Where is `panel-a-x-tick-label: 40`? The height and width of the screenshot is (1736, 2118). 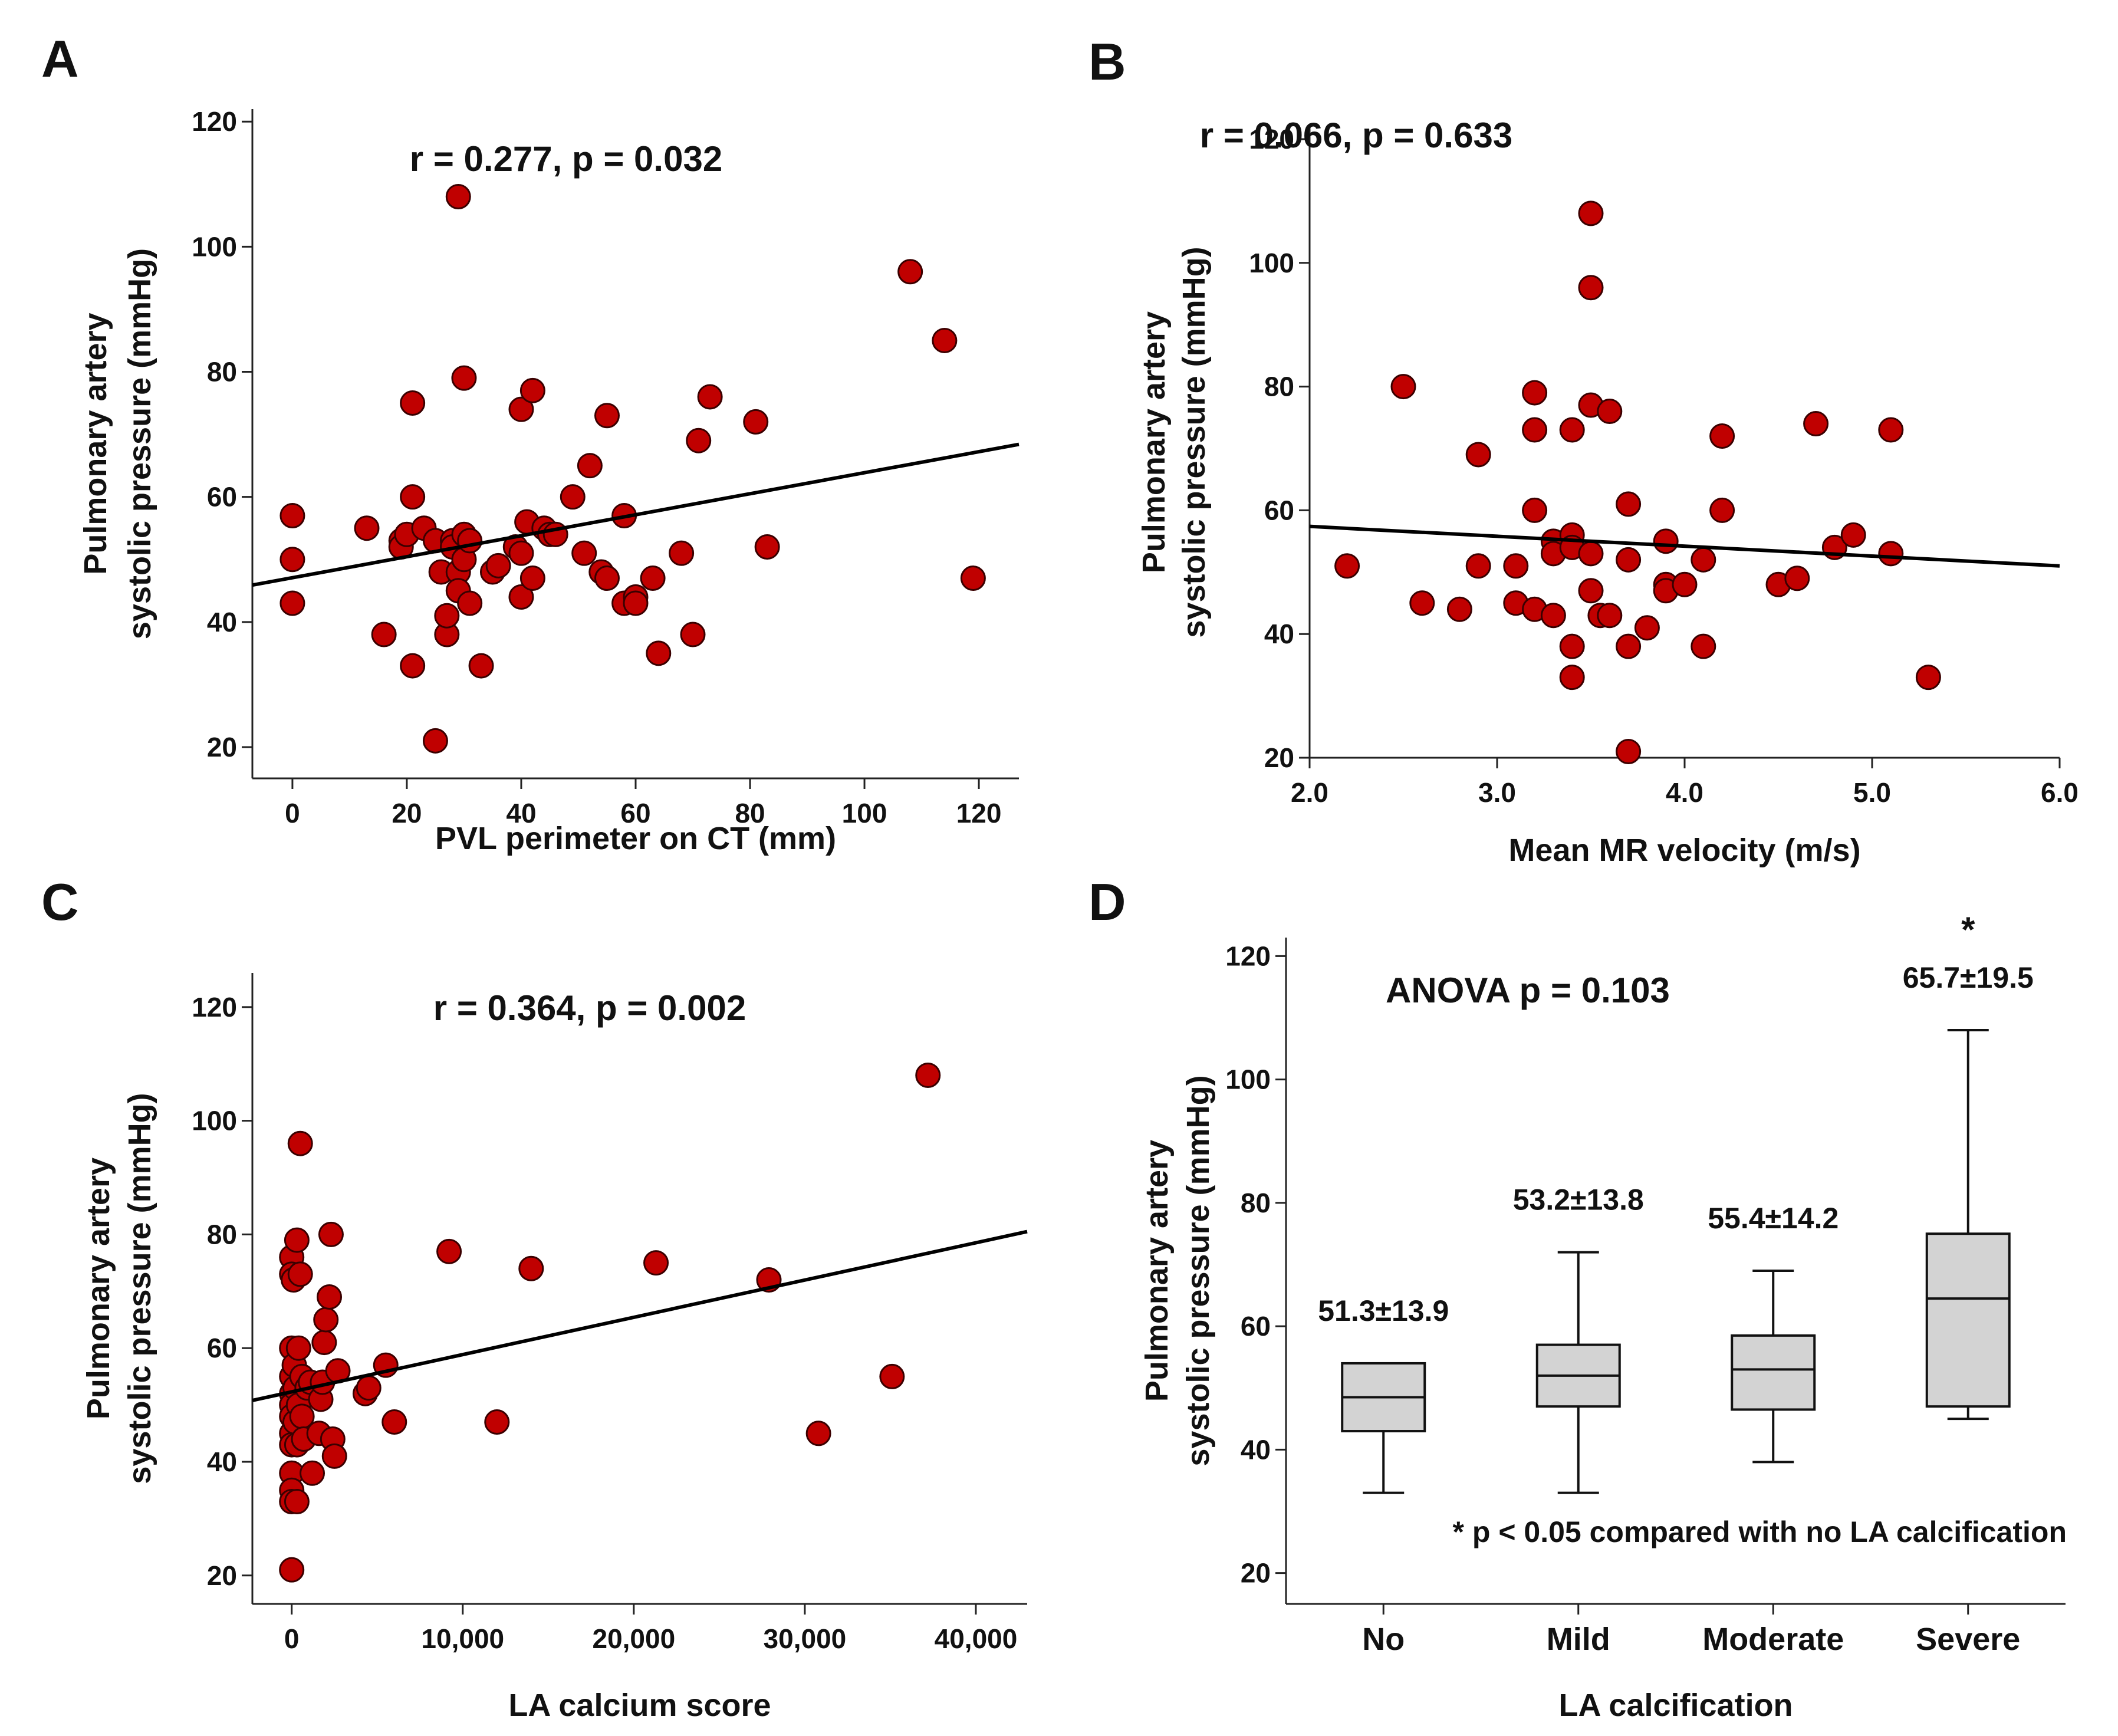 panel-a-x-tick-label: 40 is located at coordinates (521, 813).